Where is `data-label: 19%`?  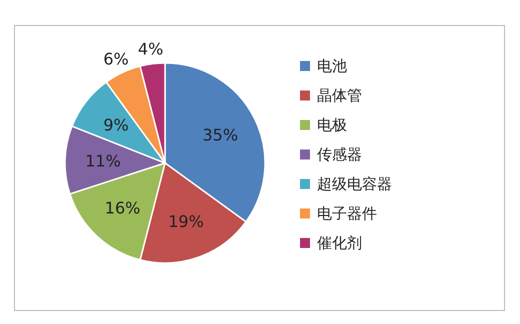
data-label: 19% is located at coordinates (186, 221).